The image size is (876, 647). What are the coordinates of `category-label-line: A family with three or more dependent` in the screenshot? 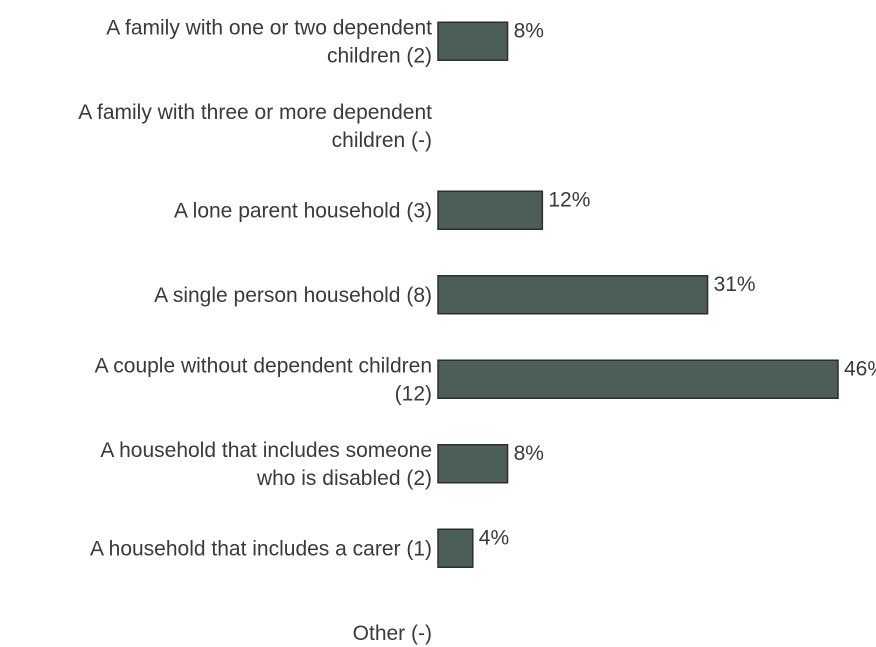 It's located at (255, 112).